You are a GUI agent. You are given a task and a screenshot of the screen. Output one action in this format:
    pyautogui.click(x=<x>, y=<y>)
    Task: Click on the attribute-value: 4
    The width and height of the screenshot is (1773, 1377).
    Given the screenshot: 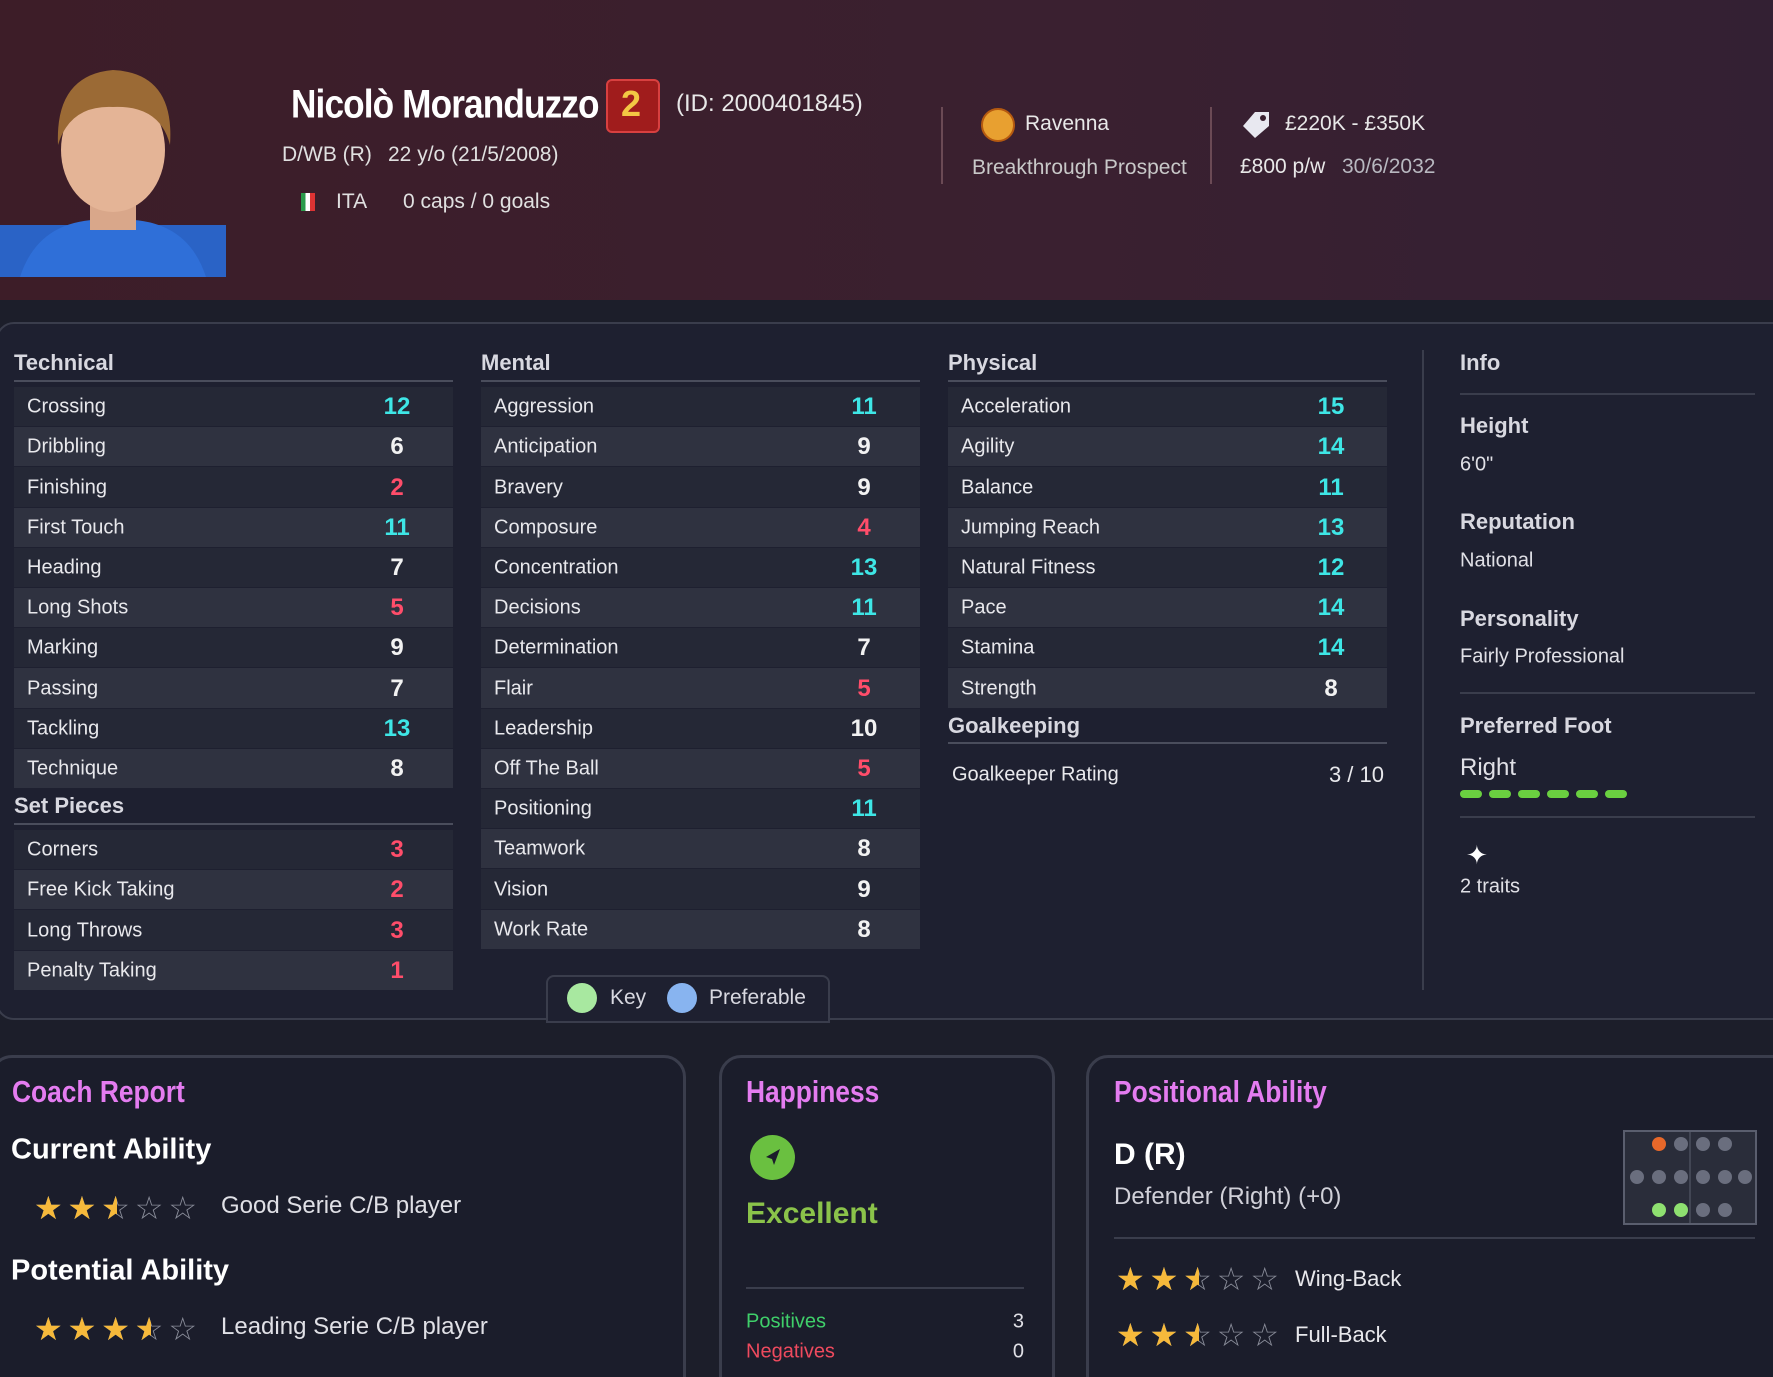 What is the action you would take?
    pyautogui.click(x=864, y=527)
    